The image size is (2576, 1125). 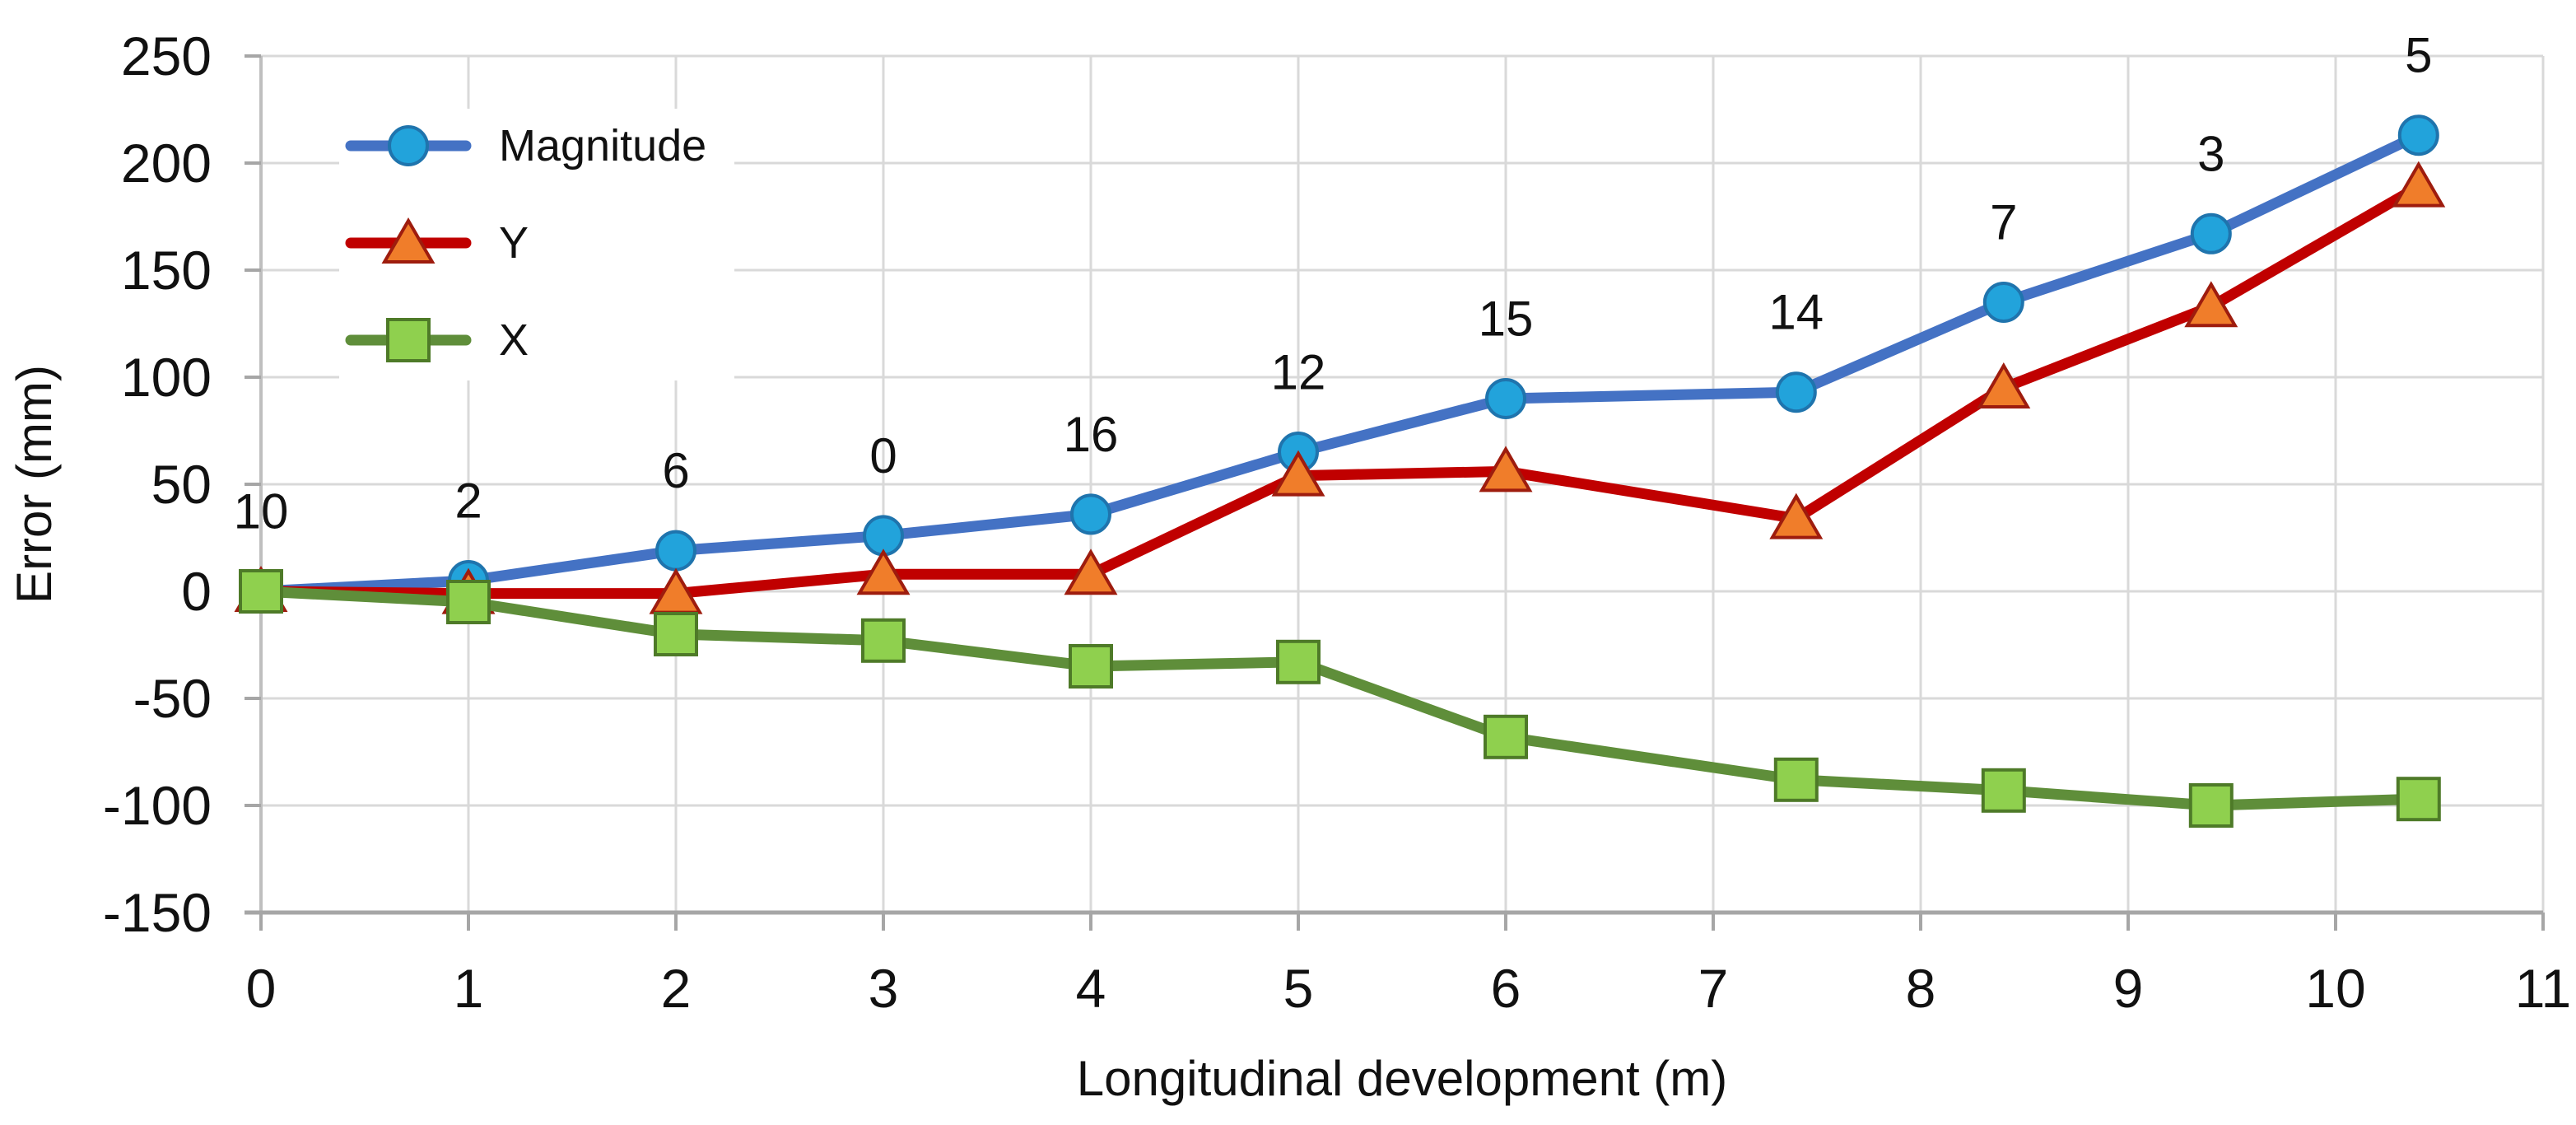 I want to click on y-tick-label: -100, so click(x=157, y=806).